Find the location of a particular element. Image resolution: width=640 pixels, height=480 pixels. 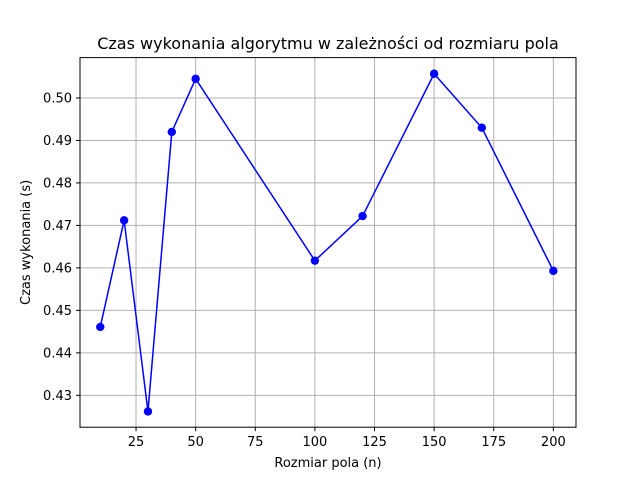

x-tick-label: 150 is located at coordinates (434, 442).